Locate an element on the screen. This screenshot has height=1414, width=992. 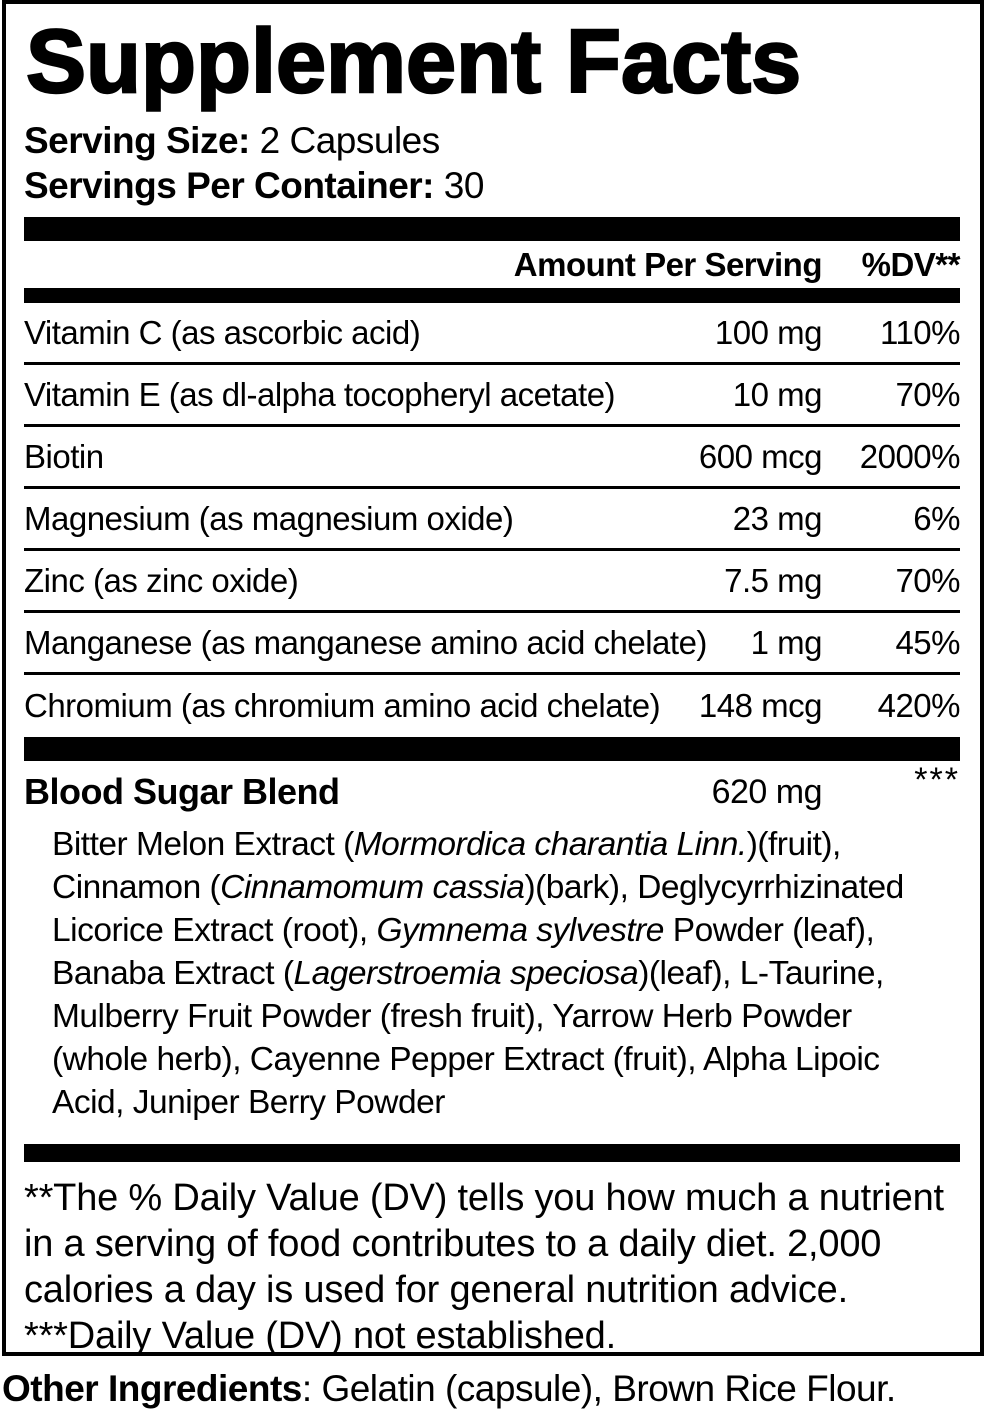
other-ingredients-label: Other Ingredients is located at coordinates (152, 1388).